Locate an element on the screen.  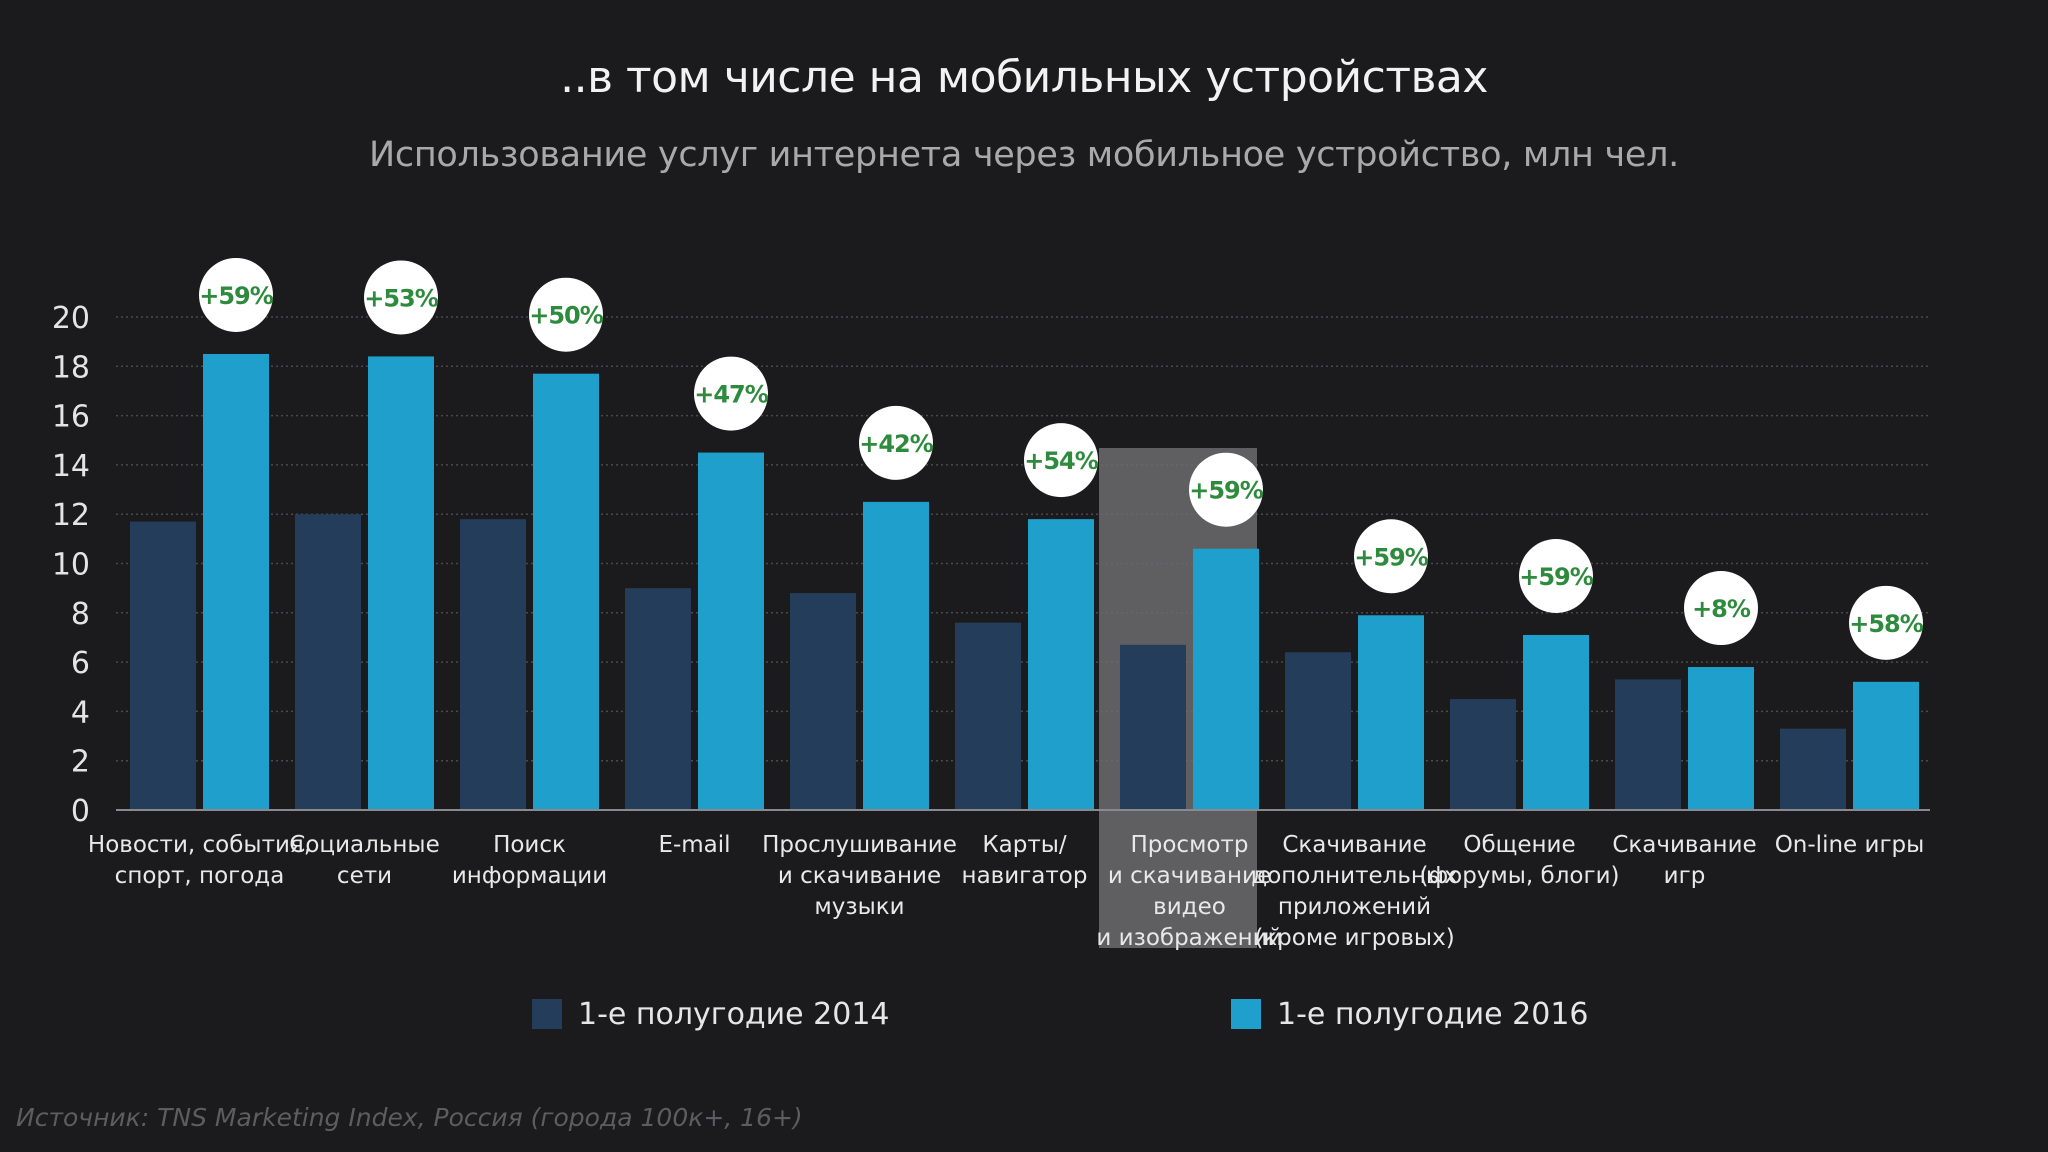
category-label: (кроме игровых) is located at coordinates (1354, 938).